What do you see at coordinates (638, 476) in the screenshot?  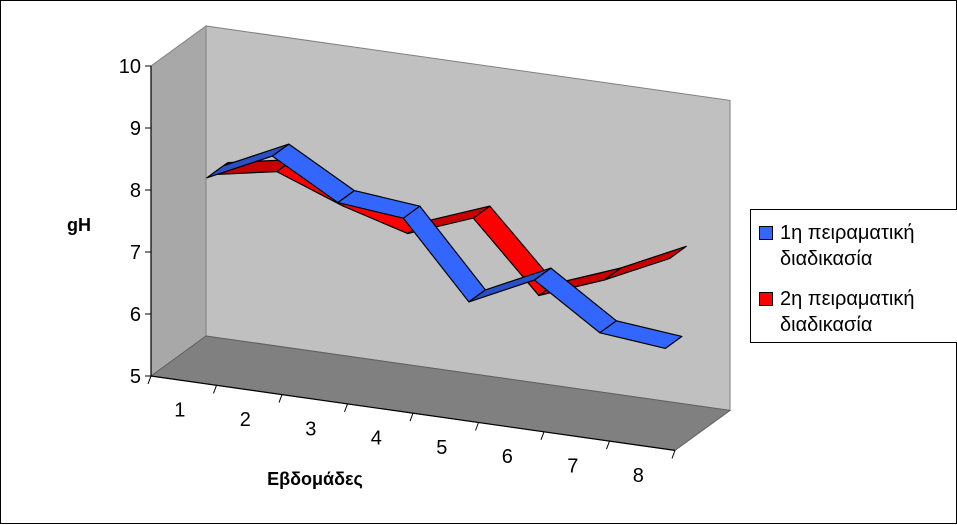 I see `x-tick-label-8: 8` at bounding box center [638, 476].